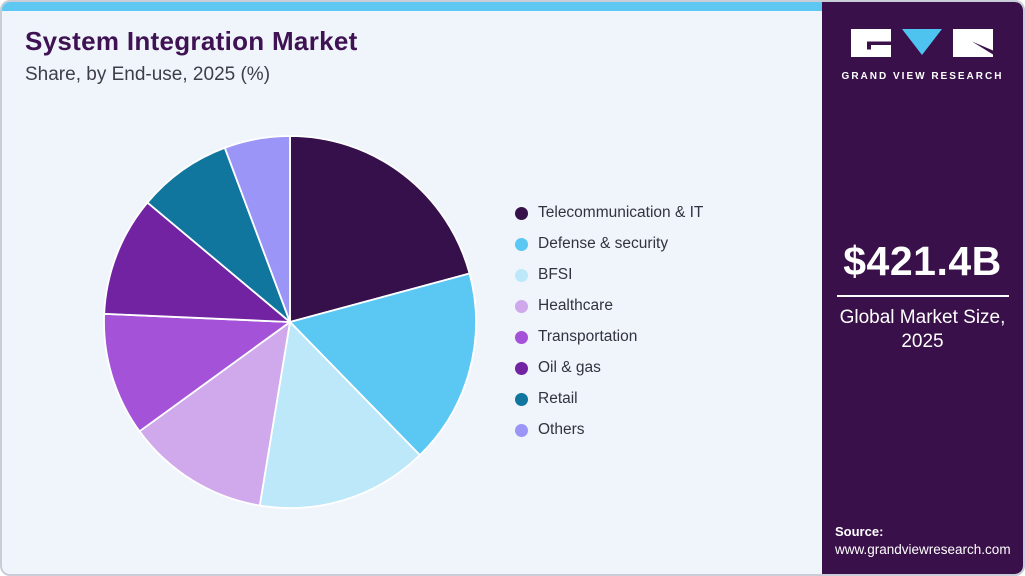 The width and height of the screenshot is (1025, 576). I want to click on market-size-value: $421.4B, so click(922, 261).